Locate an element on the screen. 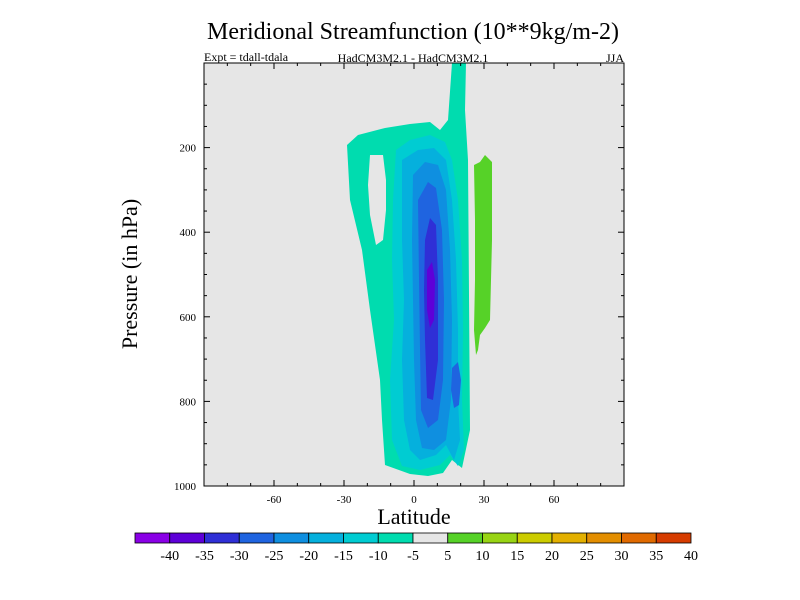 This screenshot has height=600, width=800. y-tick-label: 600 is located at coordinates (188, 318).